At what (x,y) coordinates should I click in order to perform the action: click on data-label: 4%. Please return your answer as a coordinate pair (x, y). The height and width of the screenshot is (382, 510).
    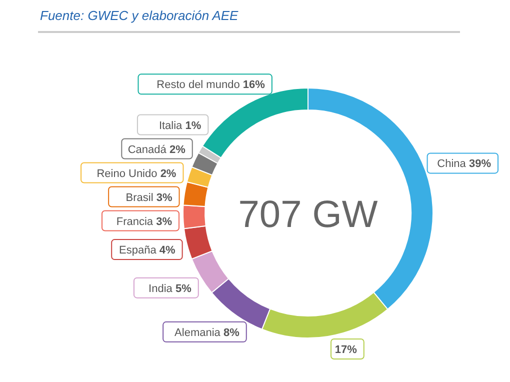
    Looking at the image, I should click on (167, 250).